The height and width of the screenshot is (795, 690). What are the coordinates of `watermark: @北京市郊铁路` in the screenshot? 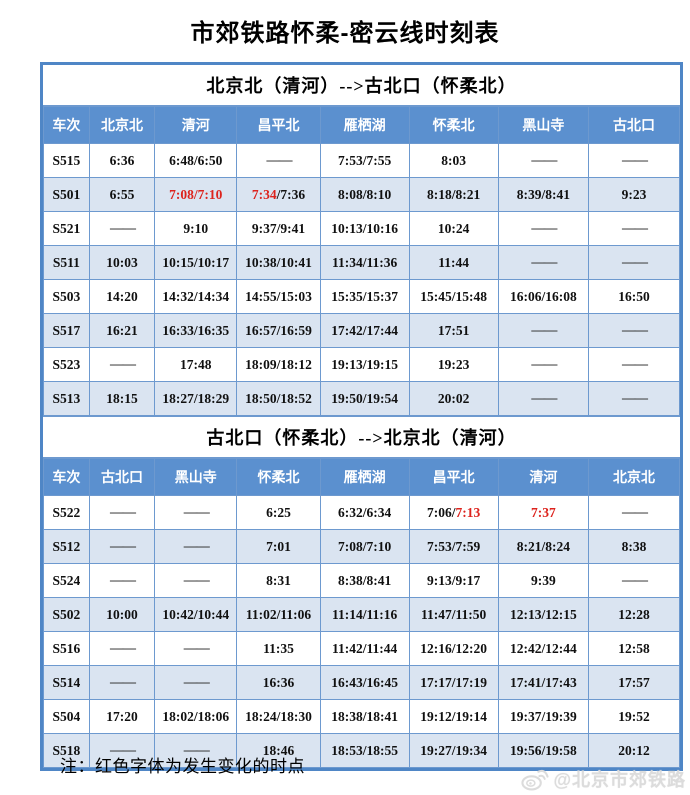 It's located at (602, 778).